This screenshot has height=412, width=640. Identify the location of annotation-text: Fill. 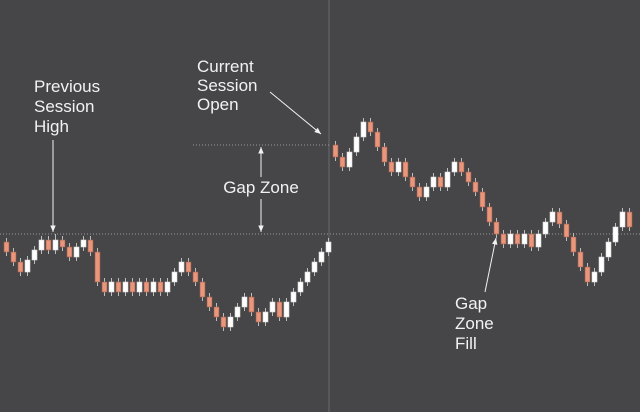
(466, 343).